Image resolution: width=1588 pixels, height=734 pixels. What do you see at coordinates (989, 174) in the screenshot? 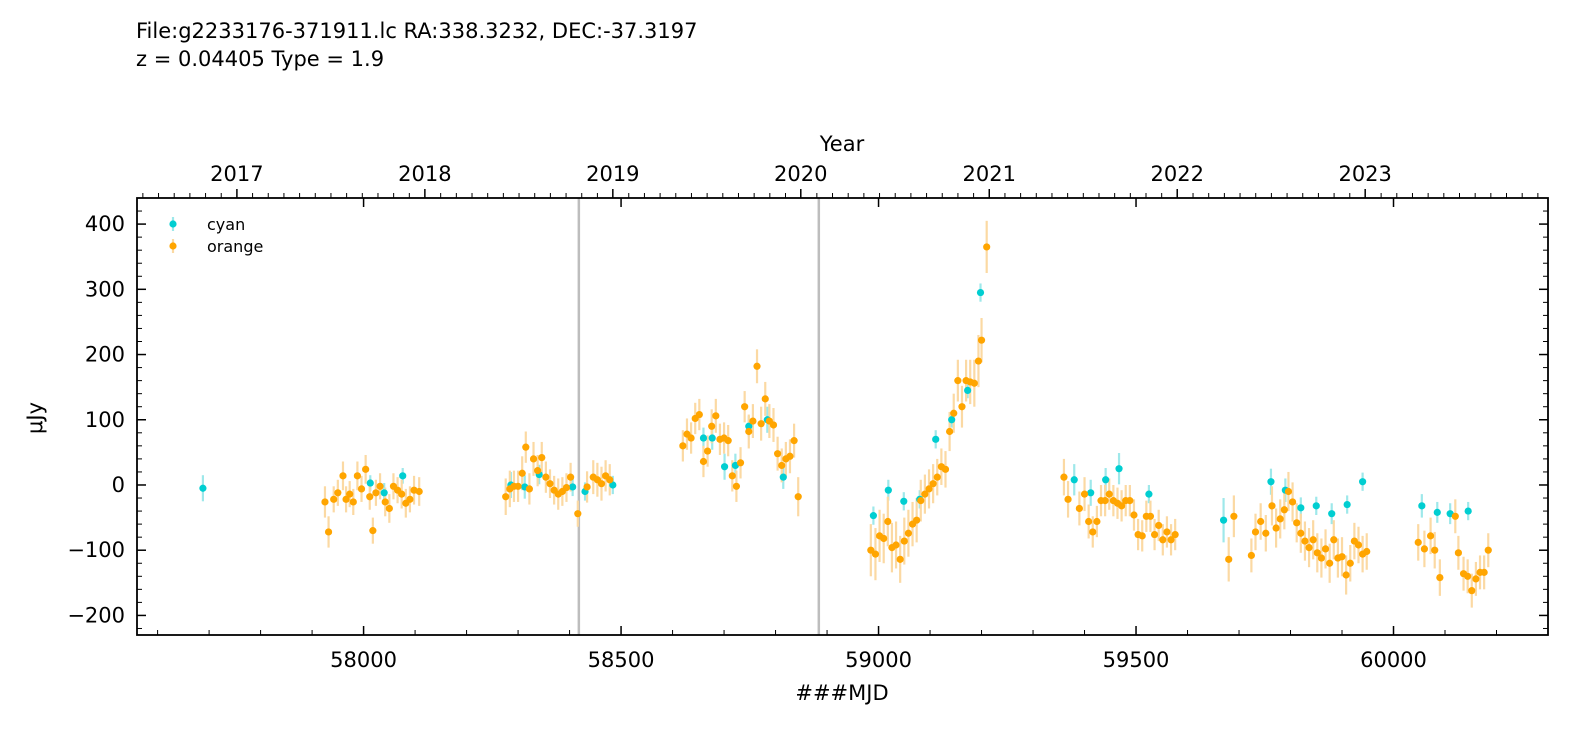
I see `year-tick-label: 2021` at bounding box center [989, 174].